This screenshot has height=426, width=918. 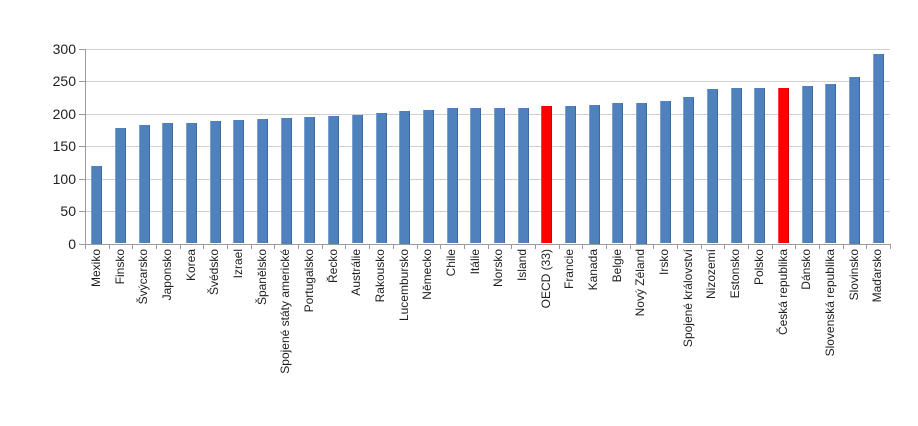 What do you see at coordinates (451, 263) in the screenshot?
I see `x-axis-label: Chile` at bounding box center [451, 263].